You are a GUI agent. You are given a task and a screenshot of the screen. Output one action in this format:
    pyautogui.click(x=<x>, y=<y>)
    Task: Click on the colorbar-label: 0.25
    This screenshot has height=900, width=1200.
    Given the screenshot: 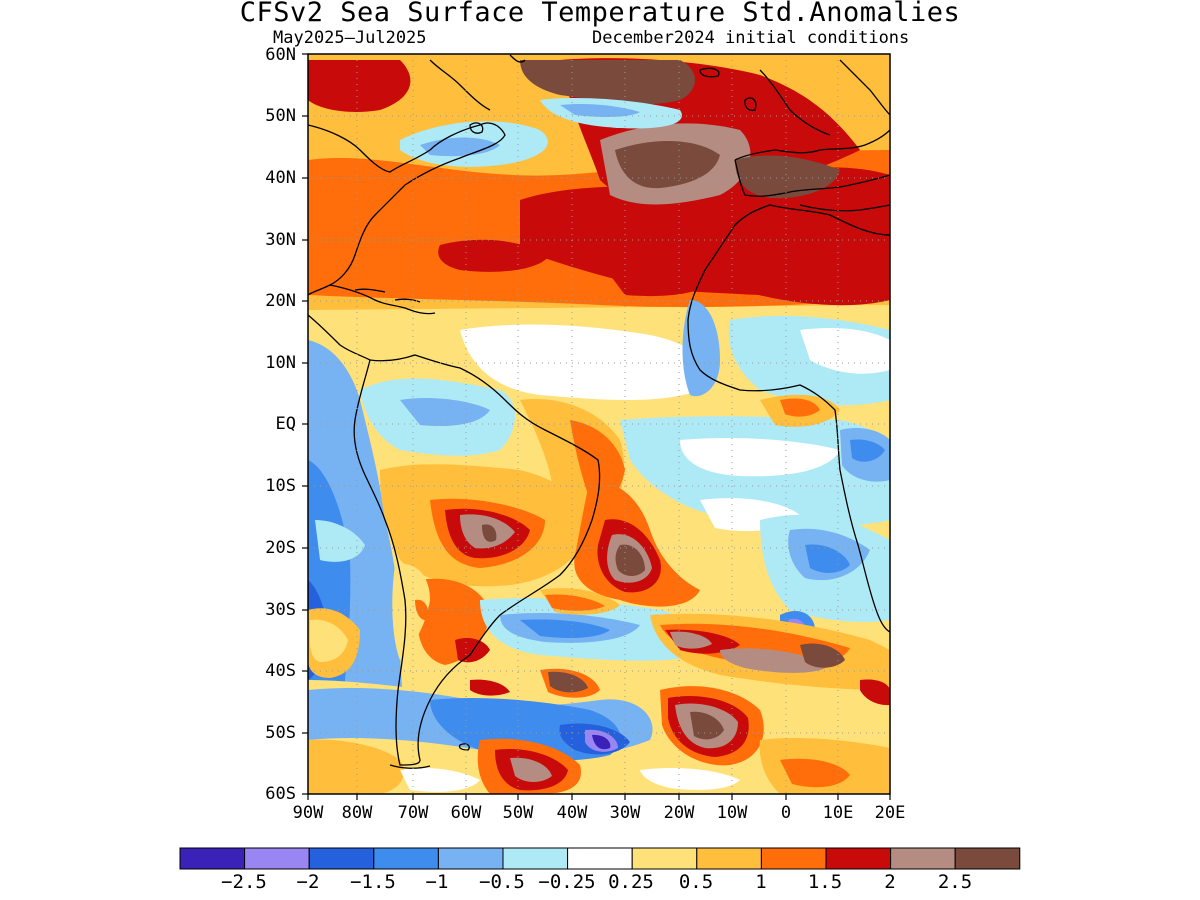 What is the action you would take?
    pyautogui.click(x=631, y=882)
    